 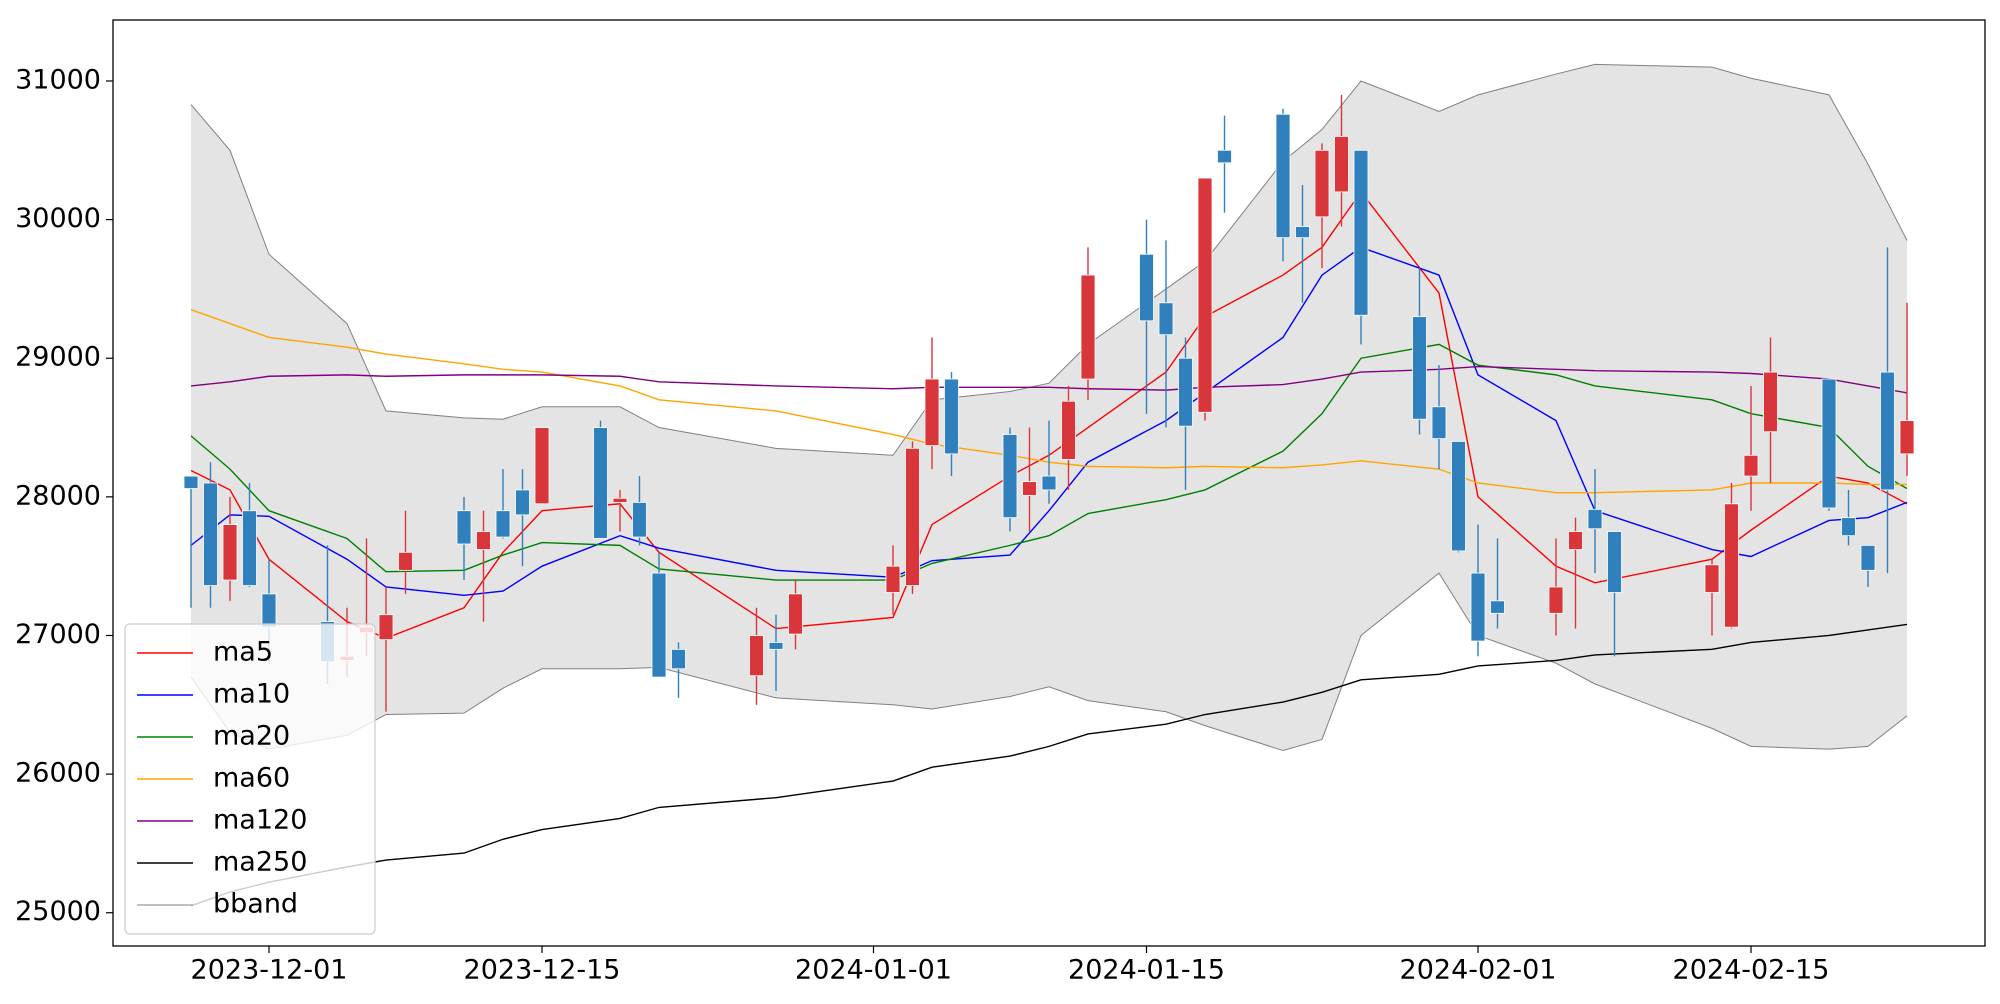 What do you see at coordinates (58, 357) in the screenshot?
I see `y-tick-label: 29000` at bounding box center [58, 357].